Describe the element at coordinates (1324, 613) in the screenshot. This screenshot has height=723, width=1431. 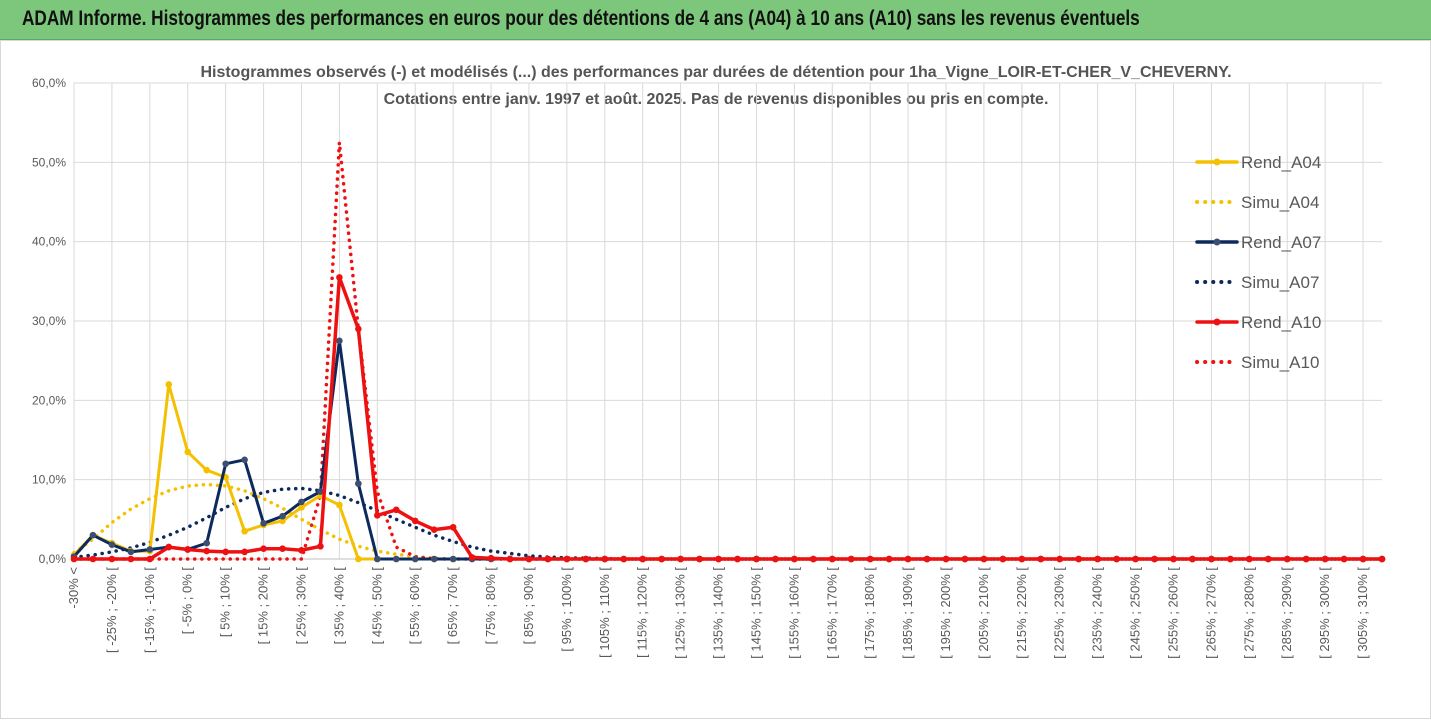
I see `x-tick-label: [ 295% ; 300% [` at that location.